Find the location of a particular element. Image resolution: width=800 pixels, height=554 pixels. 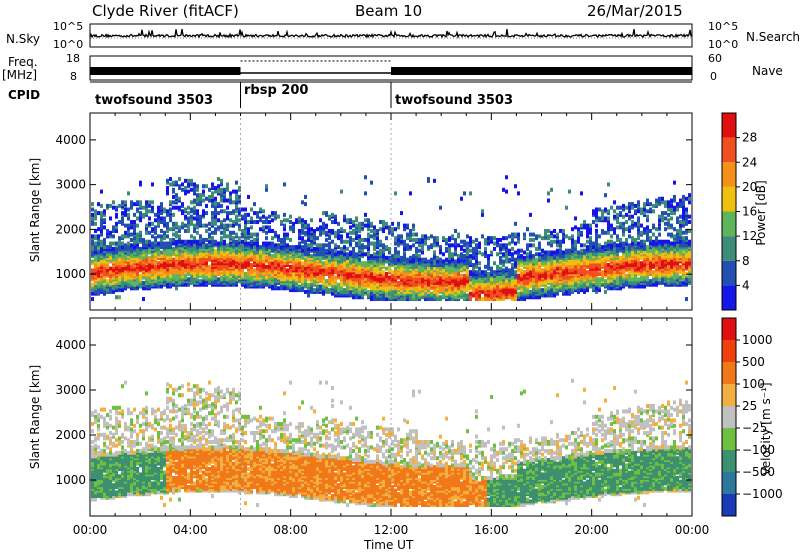

freq-axis-top: 18 is located at coordinates (73, 58).